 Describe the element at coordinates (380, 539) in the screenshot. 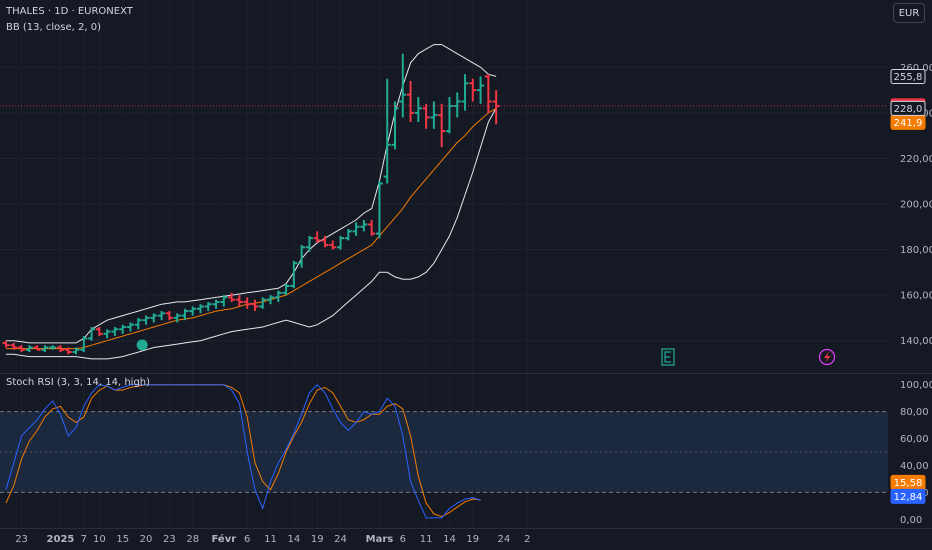

I see `time-tick-label: Mars` at that location.